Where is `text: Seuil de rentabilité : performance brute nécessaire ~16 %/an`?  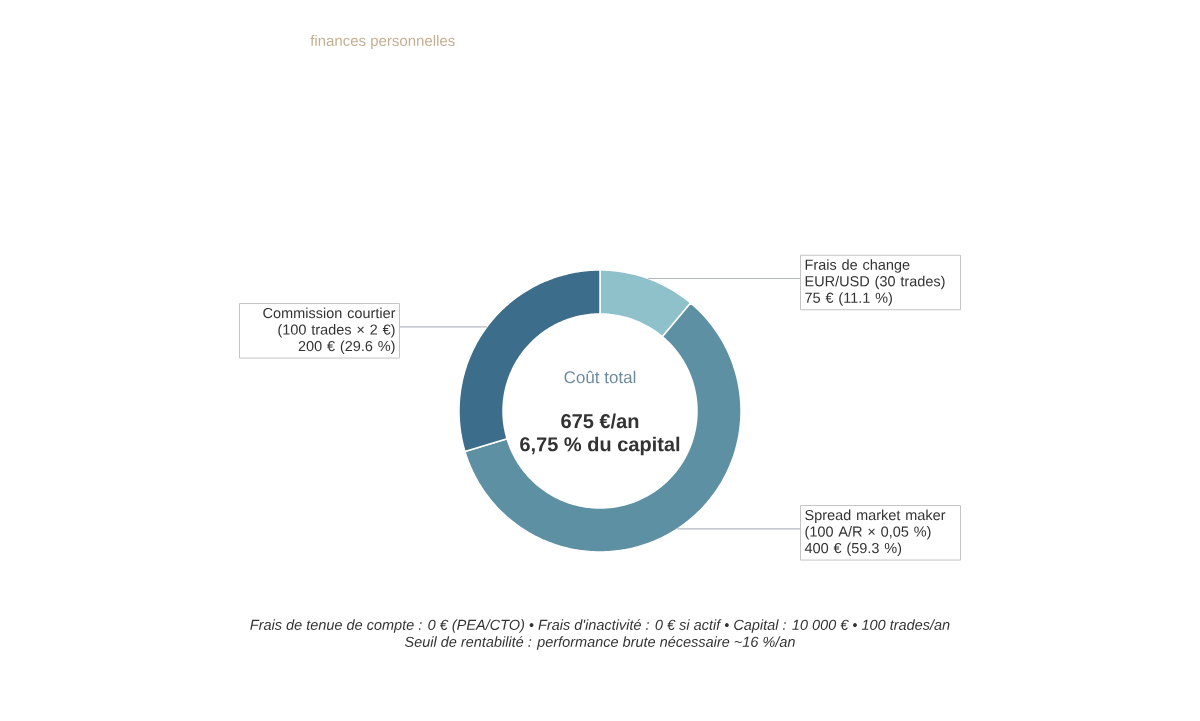
text: Seuil de rentabilité : performance brute nécessaire ~16 %/an is located at coordinates (599, 643).